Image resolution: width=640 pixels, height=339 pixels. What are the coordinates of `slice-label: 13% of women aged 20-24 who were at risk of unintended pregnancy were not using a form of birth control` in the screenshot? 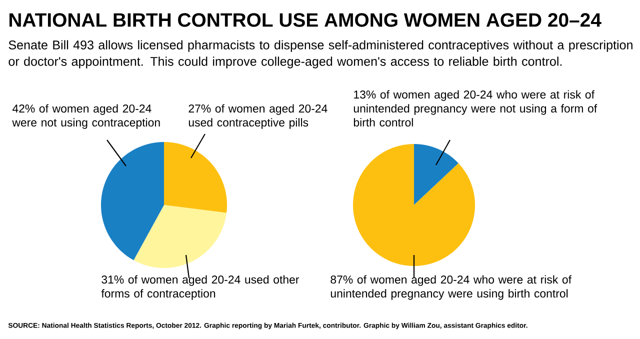 It's located at (476, 108).